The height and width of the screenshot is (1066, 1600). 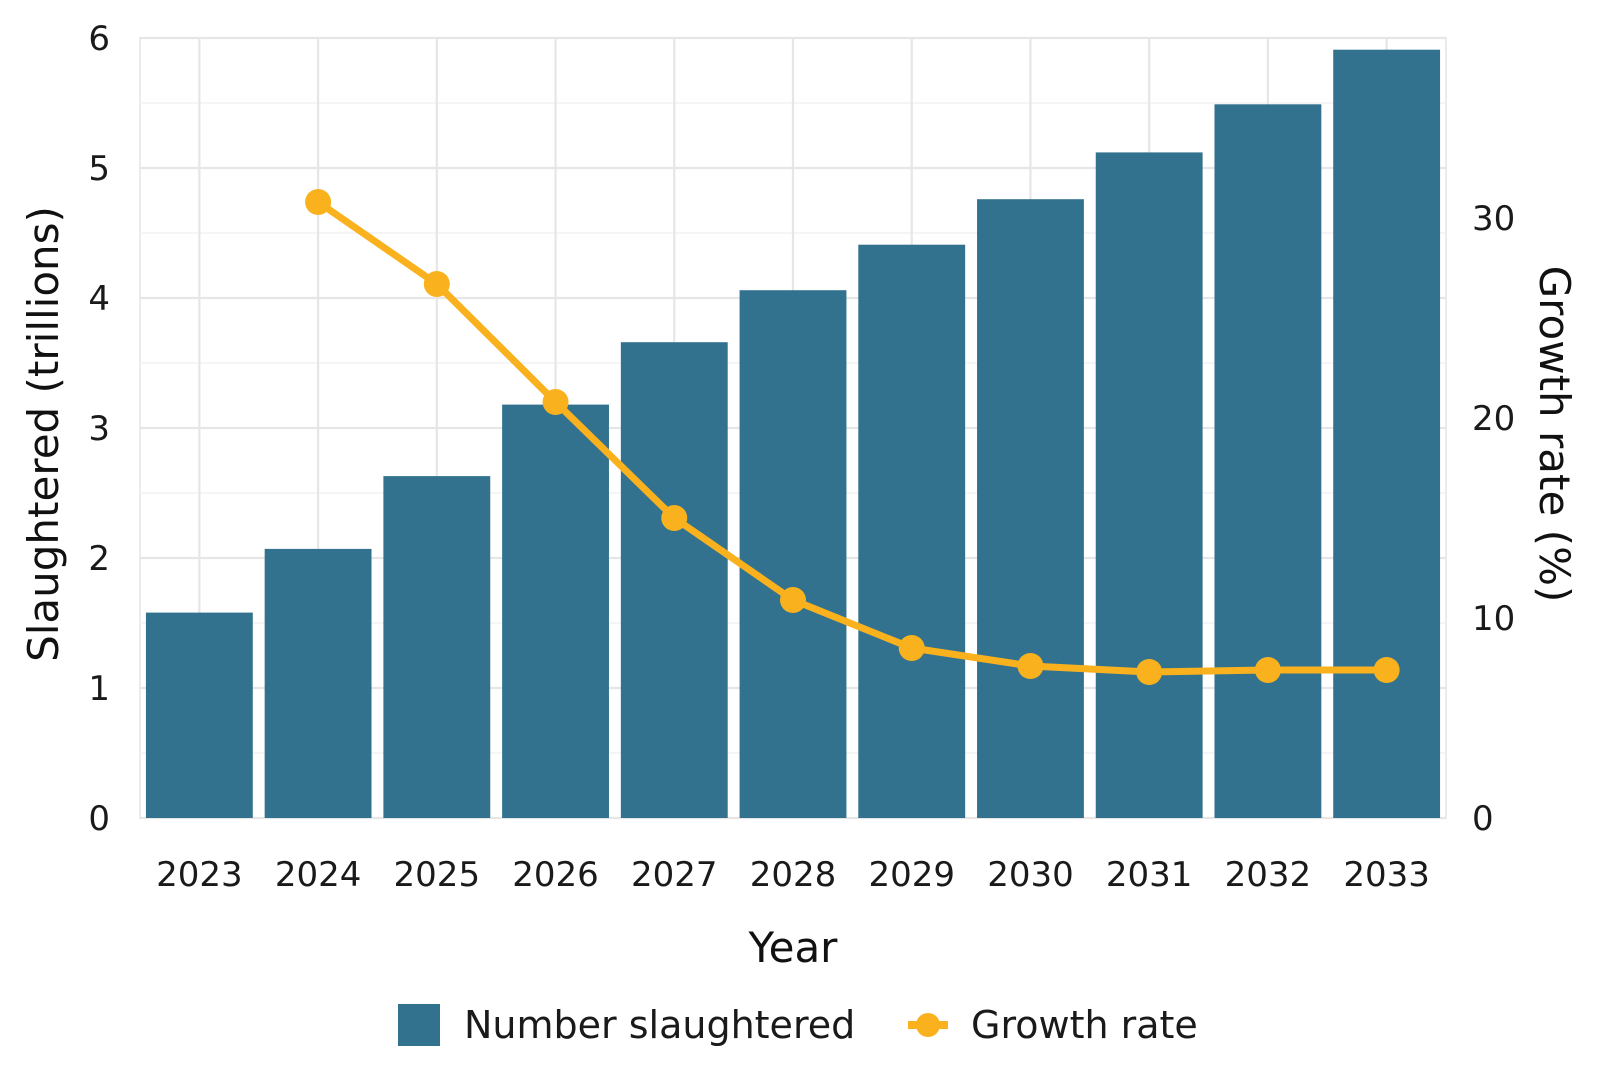 I want to click on growth-point-2029, so click(x=911, y=648).